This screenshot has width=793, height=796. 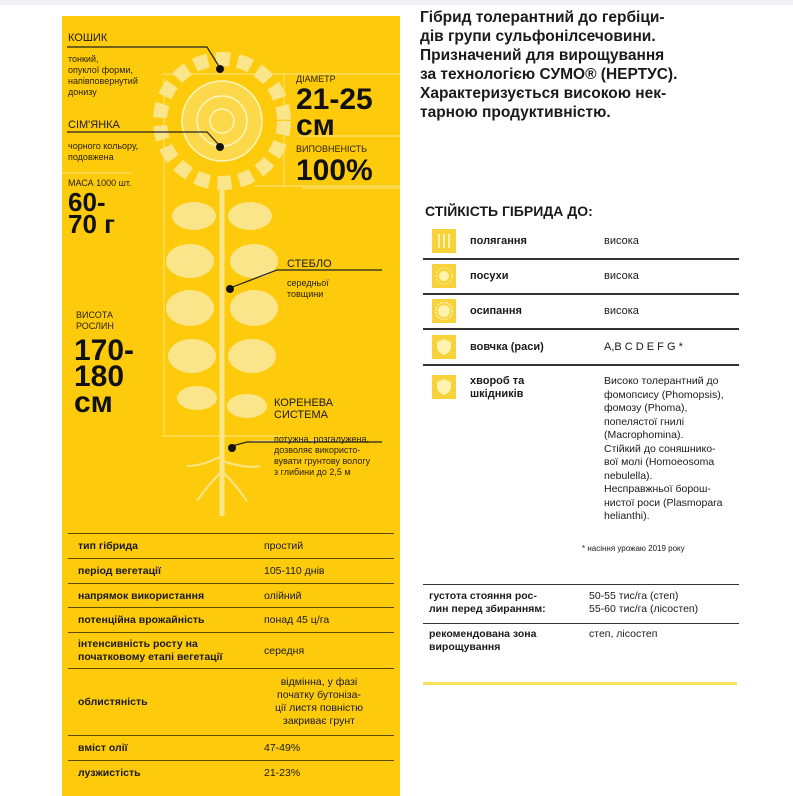 What do you see at coordinates (88, 38) in the screenshot?
I see `head-title: КОШИК` at bounding box center [88, 38].